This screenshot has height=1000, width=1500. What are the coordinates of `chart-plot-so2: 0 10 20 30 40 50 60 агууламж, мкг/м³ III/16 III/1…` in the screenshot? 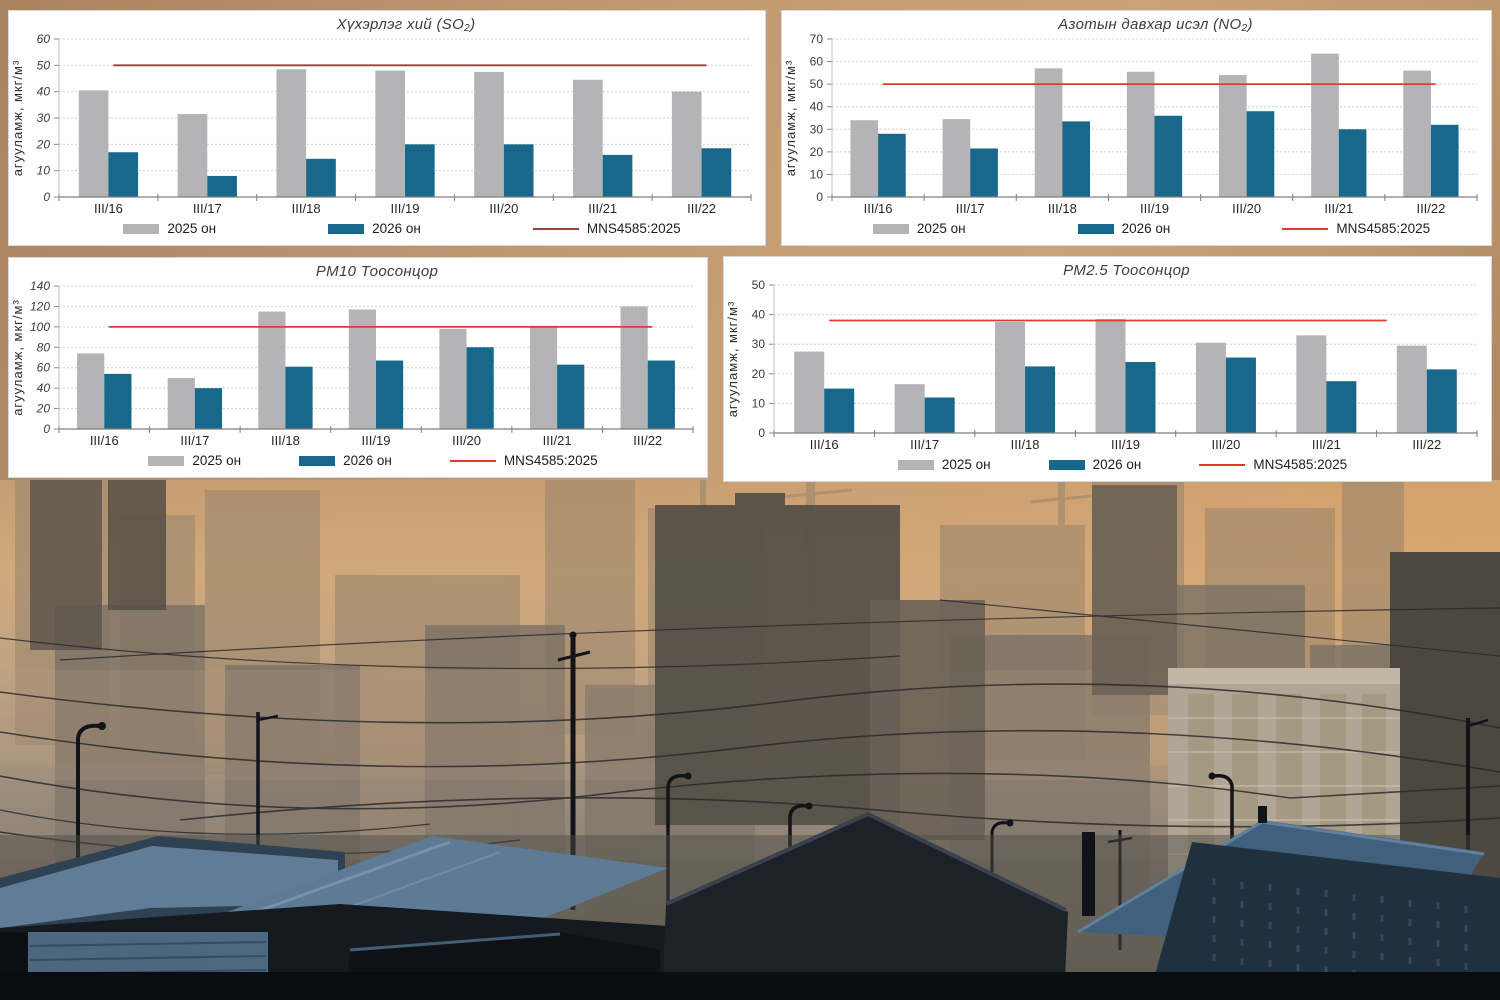 It's located at (387, 125).